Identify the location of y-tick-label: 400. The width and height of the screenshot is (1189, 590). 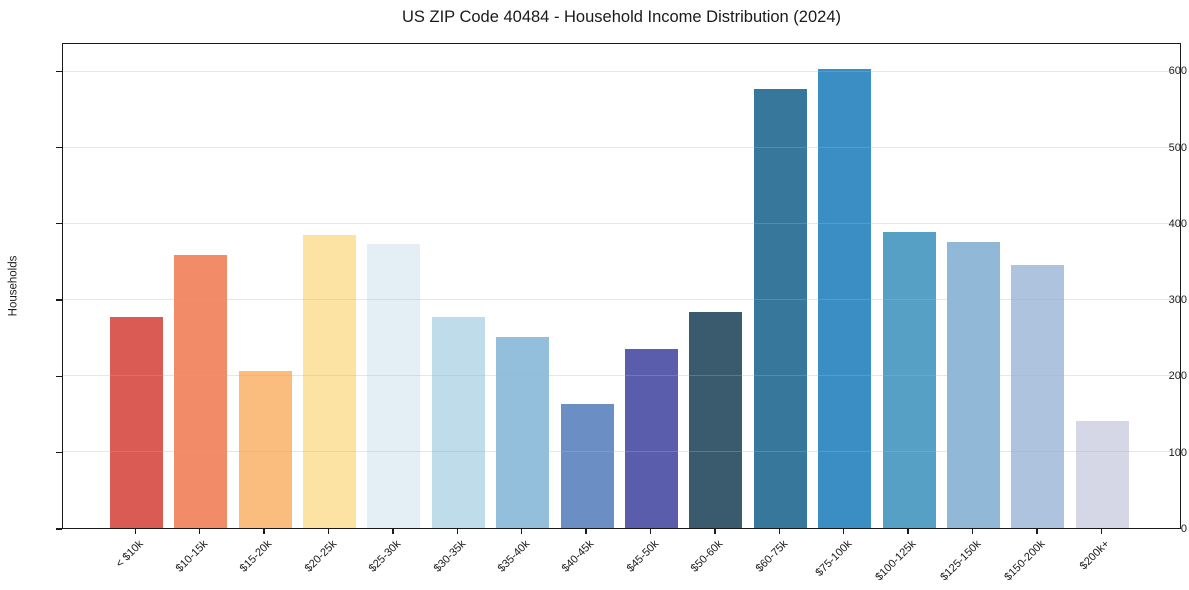
(1177, 223).